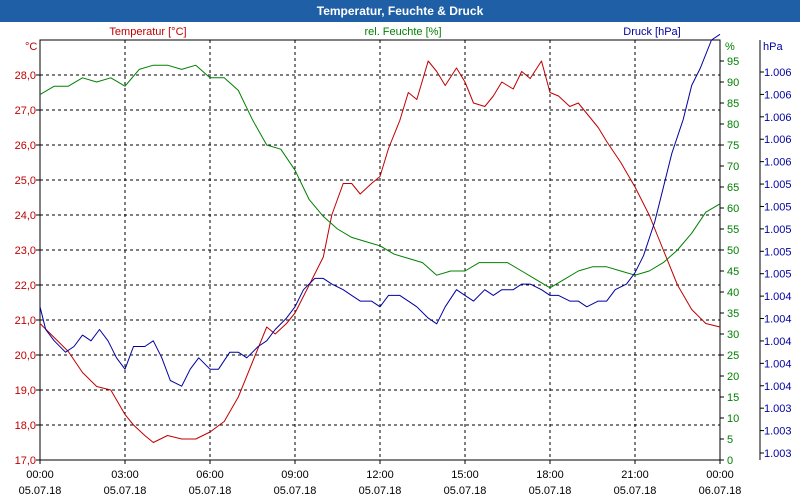 This screenshot has height=500, width=800. Describe the element at coordinates (25, 76) in the screenshot. I see `temperature-tick-label: 28,0` at that location.